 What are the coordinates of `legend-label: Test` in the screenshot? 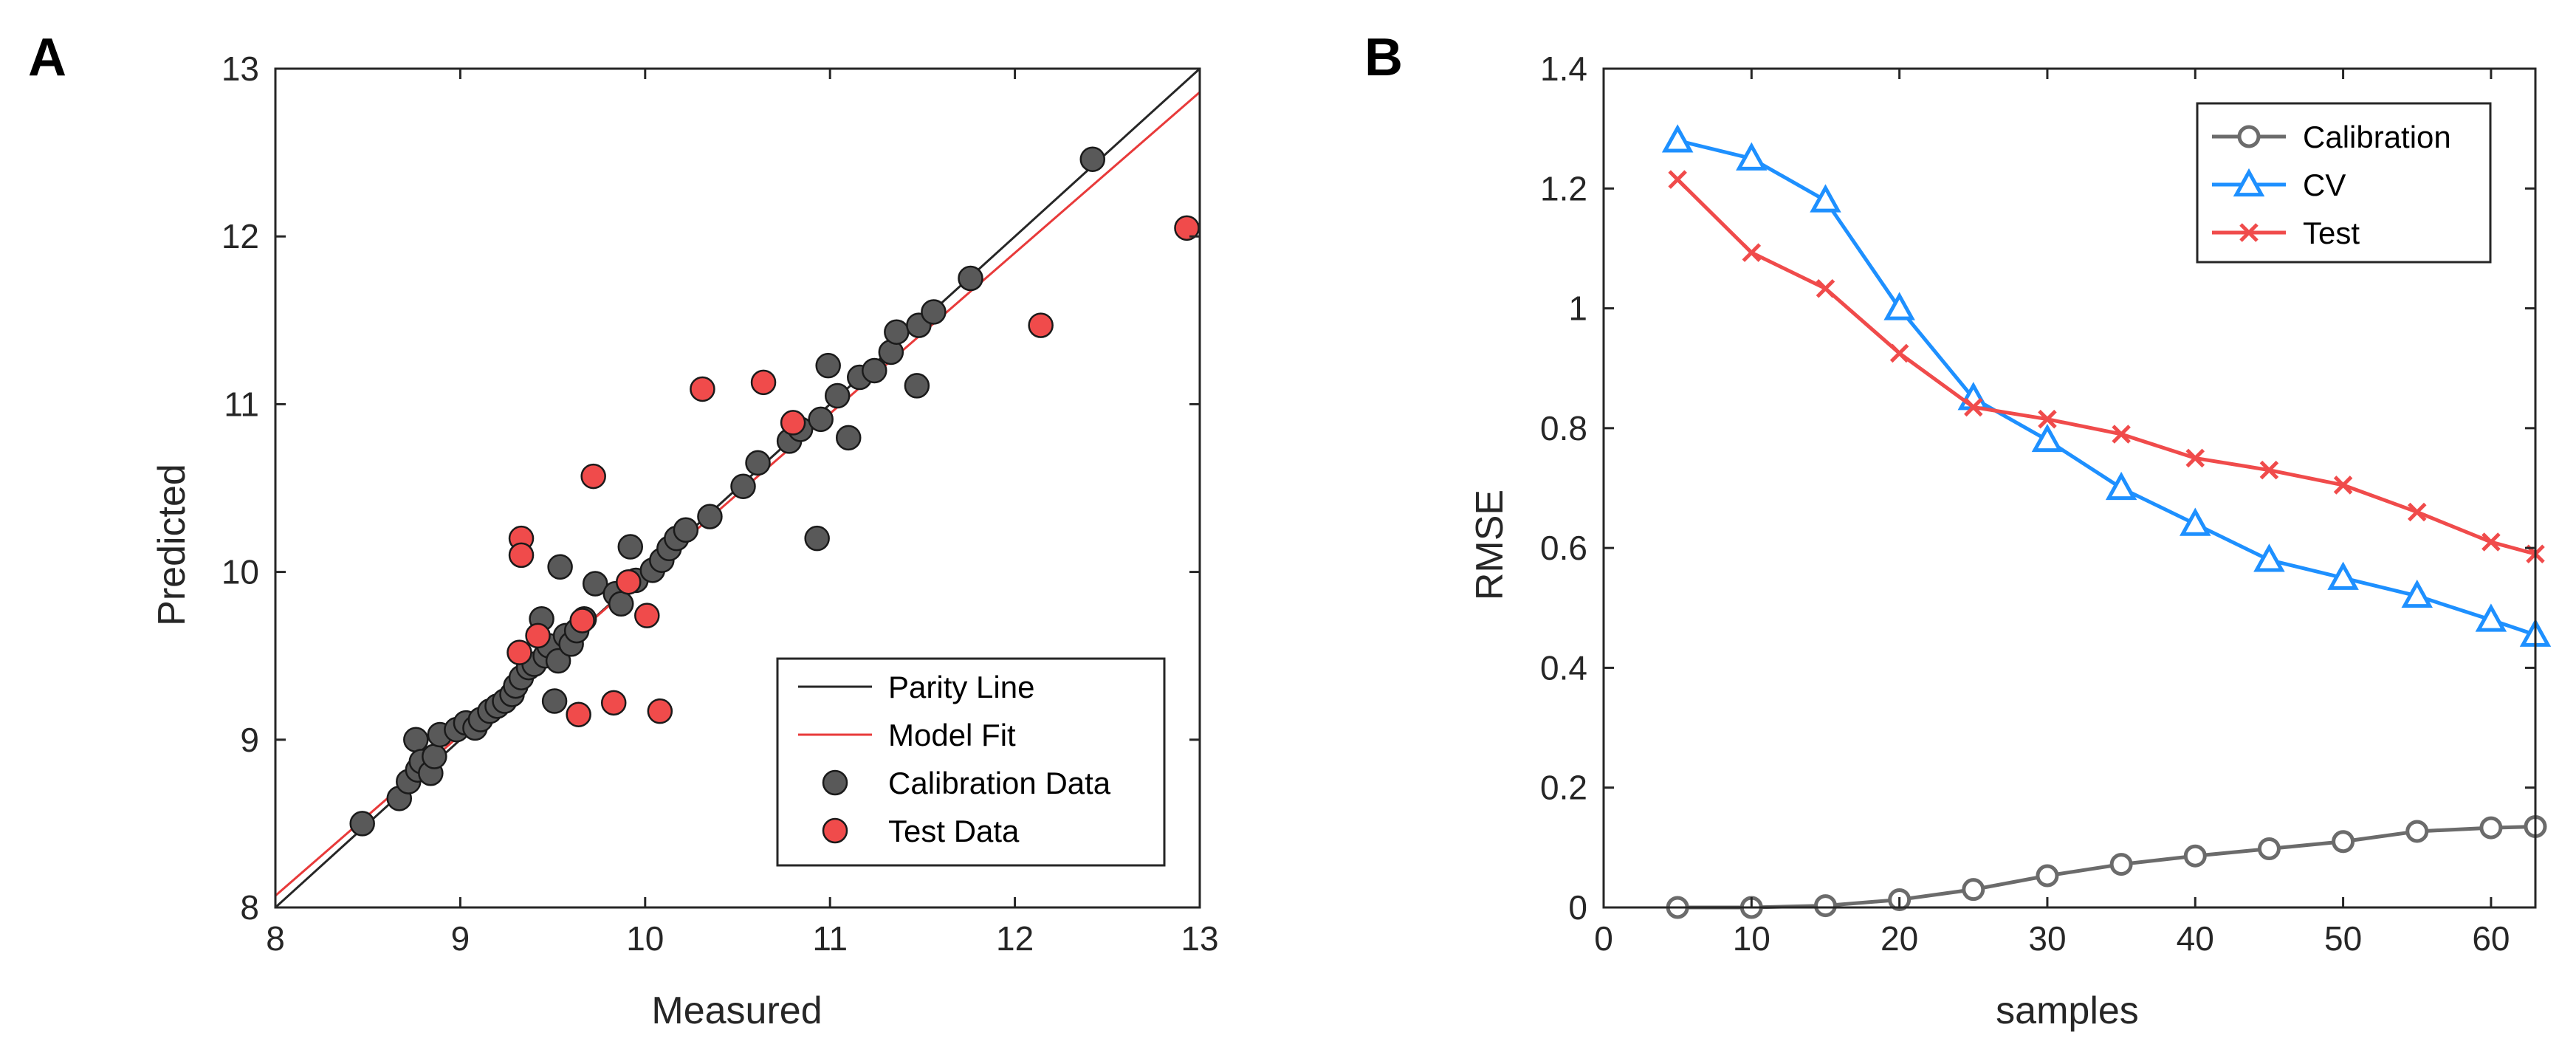 It's located at (2331, 233).